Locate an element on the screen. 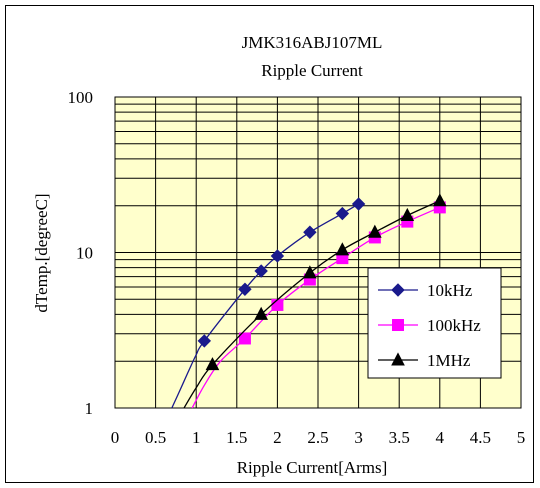 Image resolution: width=540 pixels, height=488 pixels. legend-label: 10kHz is located at coordinates (450, 290).